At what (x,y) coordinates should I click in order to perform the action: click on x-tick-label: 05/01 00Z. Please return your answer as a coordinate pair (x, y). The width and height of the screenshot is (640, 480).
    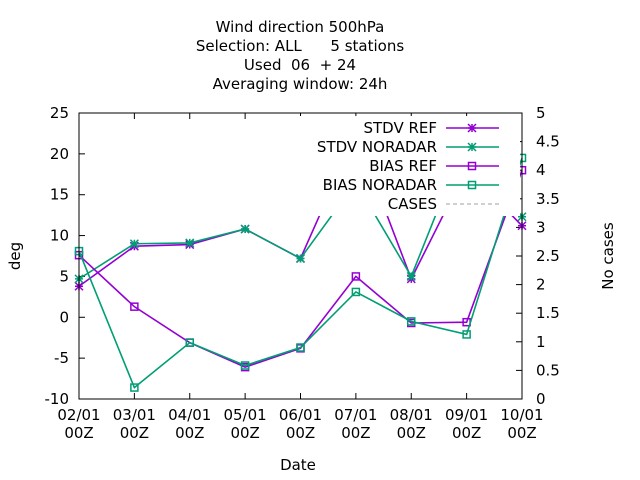
    Looking at the image, I should click on (245, 424).